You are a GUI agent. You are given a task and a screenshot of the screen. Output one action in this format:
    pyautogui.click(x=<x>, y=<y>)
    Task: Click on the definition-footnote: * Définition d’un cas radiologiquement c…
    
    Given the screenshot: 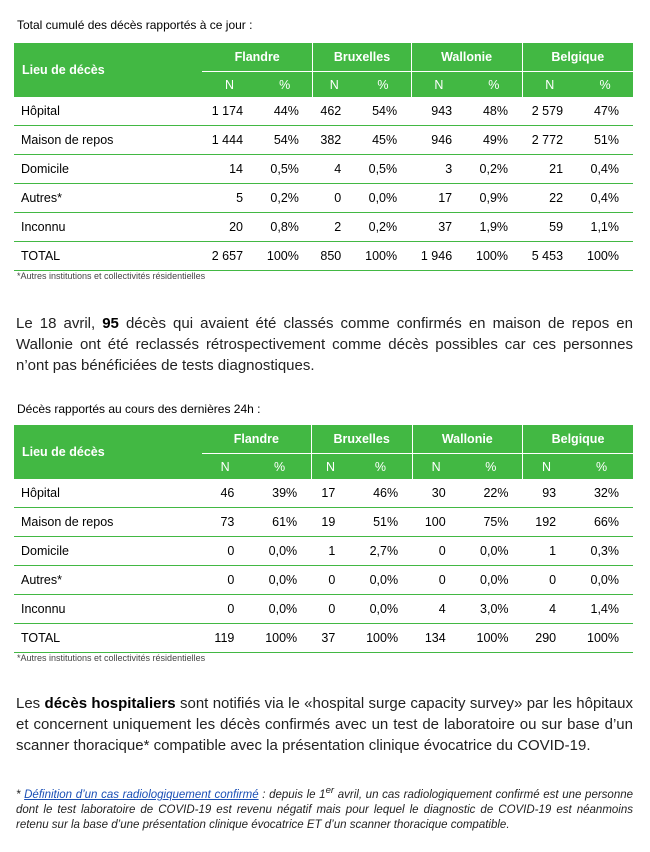 What is the action you would take?
    pyautogui.click(x=325, y=808)
    